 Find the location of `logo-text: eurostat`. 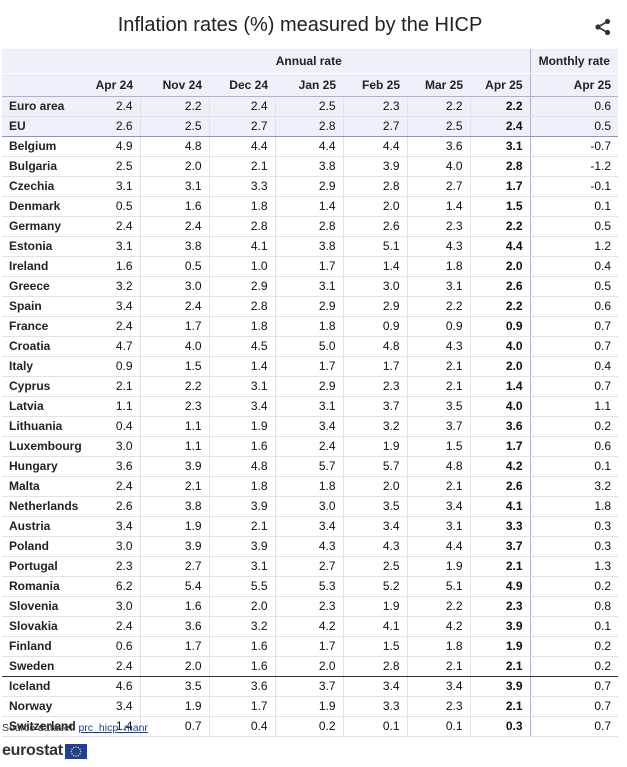

logo-text: eurostat is located at coordinates (32, 750).